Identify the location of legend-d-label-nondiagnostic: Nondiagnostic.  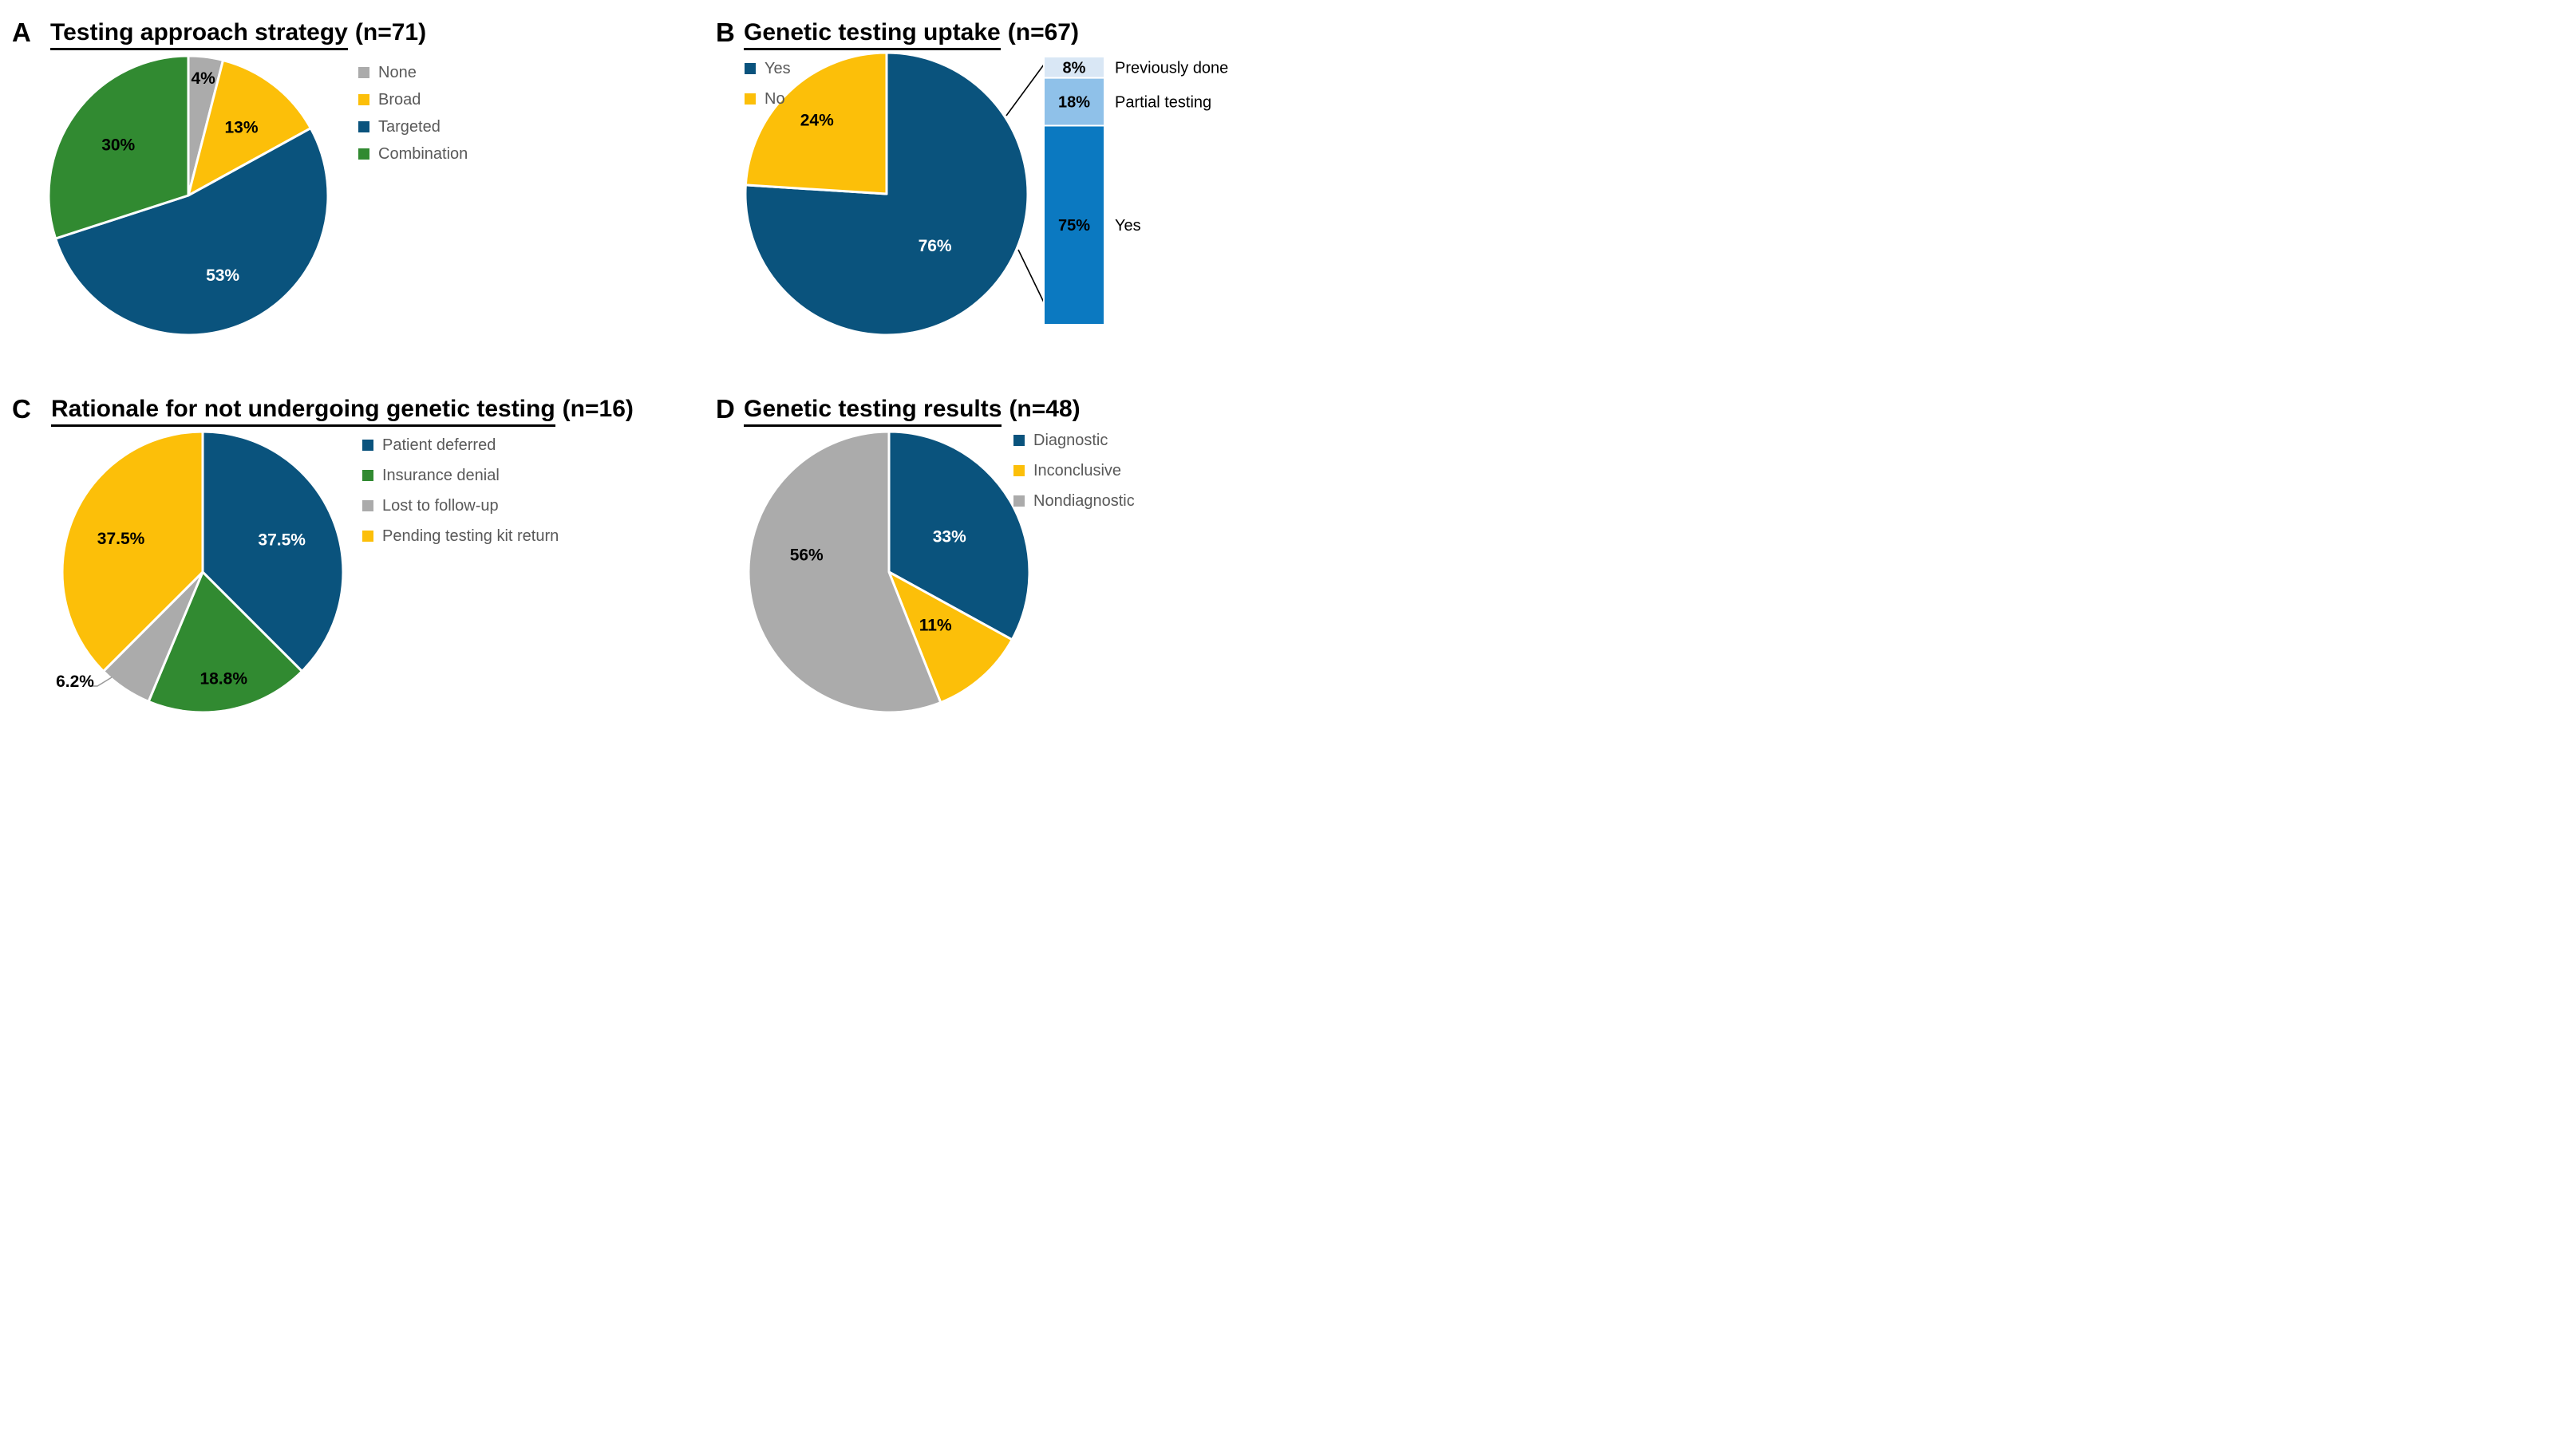
(1084, 501).